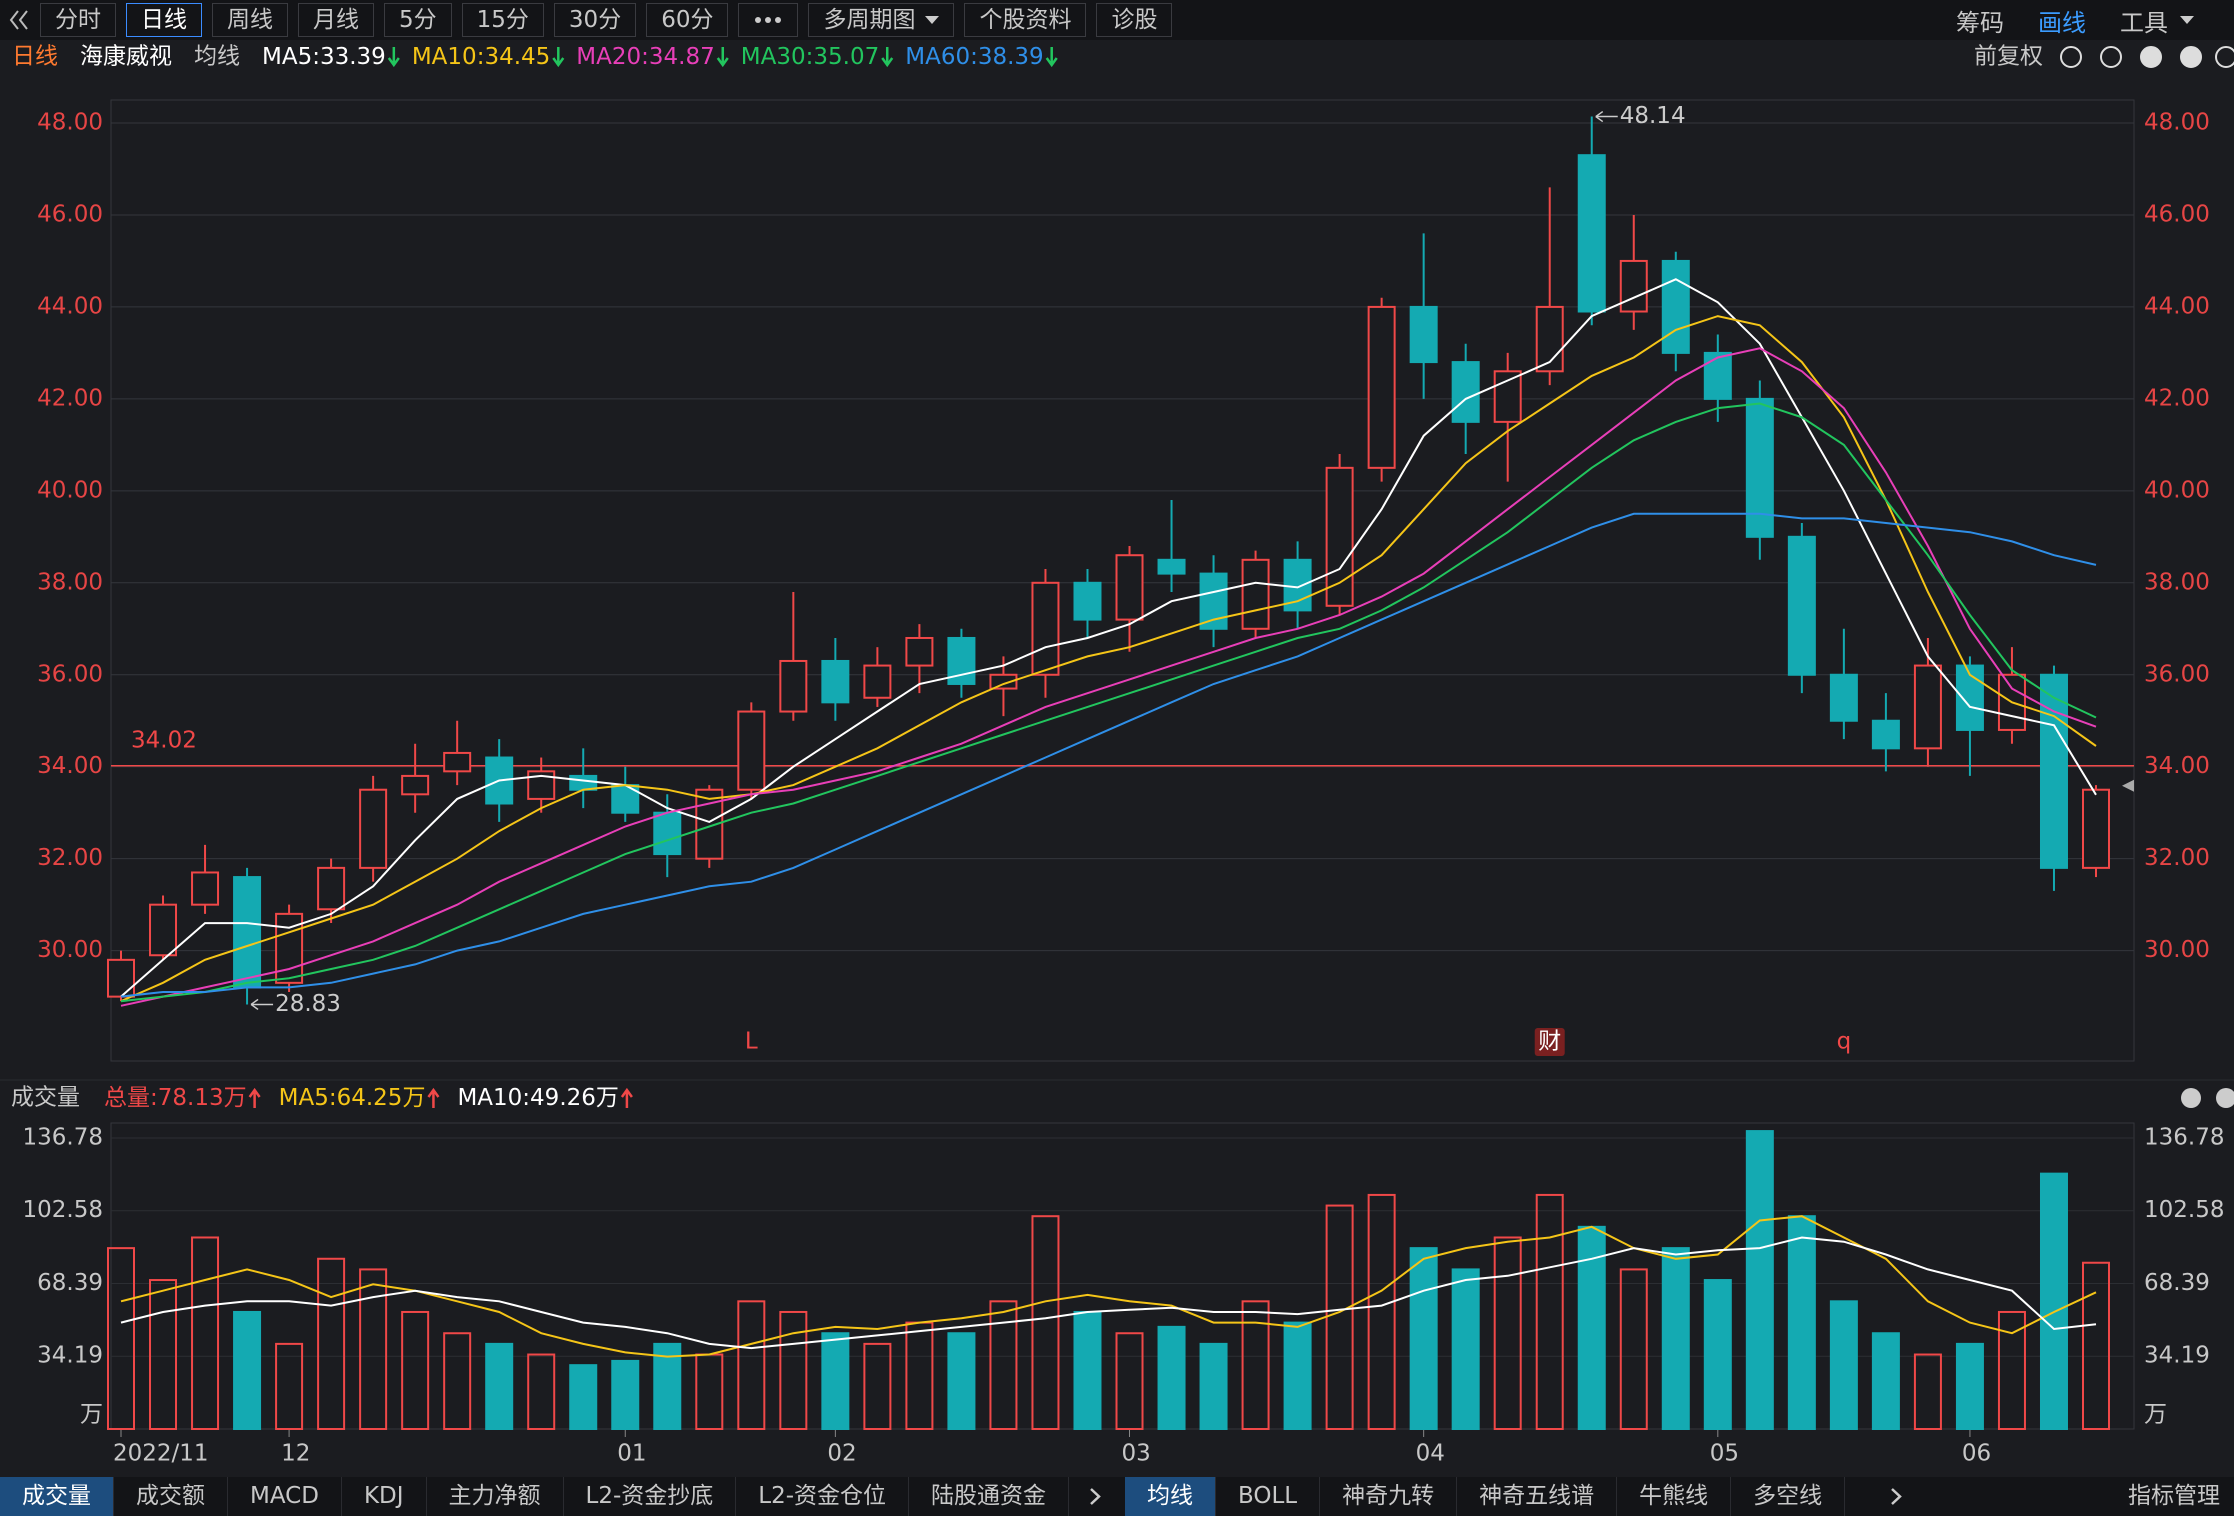 The image size is (2234, 1516). Describe the element at coordinates (1606, 116) in the screenshot. I see `extreme-arrow` at that location.